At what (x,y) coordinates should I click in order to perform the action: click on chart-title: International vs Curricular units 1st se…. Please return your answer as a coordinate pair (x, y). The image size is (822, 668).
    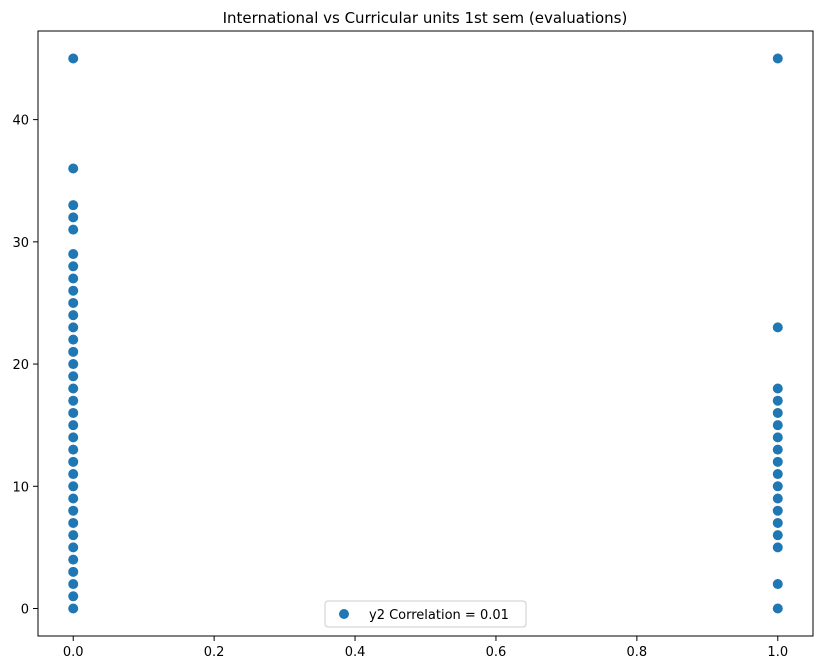
    Looking at the image, I should click on (425, 18).